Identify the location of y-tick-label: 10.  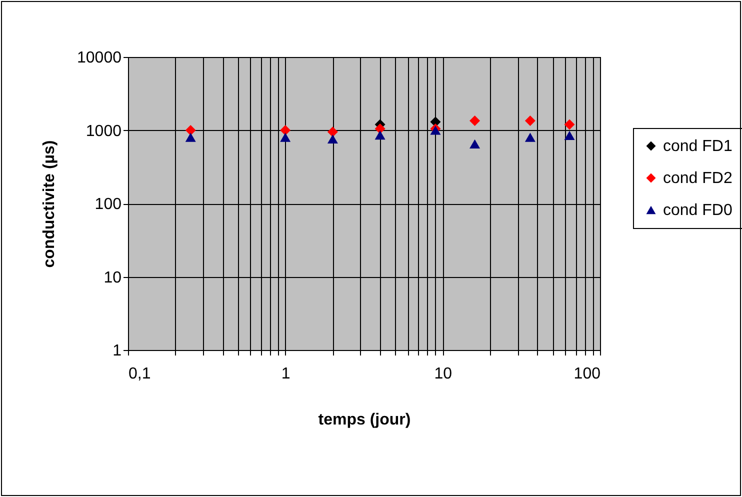
(113, 277).